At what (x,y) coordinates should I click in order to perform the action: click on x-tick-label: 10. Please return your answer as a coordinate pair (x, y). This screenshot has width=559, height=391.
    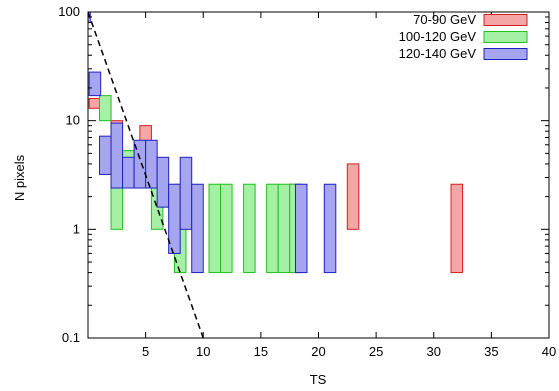
    Looking at the image, I should click on (203, 351).